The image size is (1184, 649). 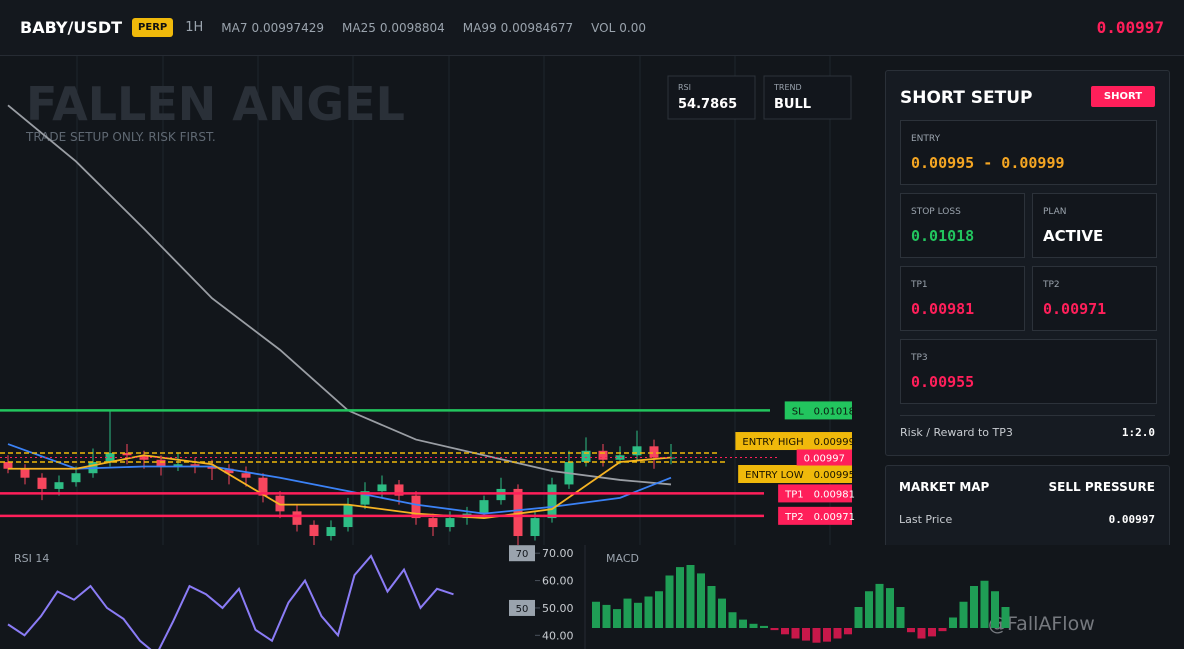 I want to click on price-tag: 0.00997, so click(x=824, y=457).